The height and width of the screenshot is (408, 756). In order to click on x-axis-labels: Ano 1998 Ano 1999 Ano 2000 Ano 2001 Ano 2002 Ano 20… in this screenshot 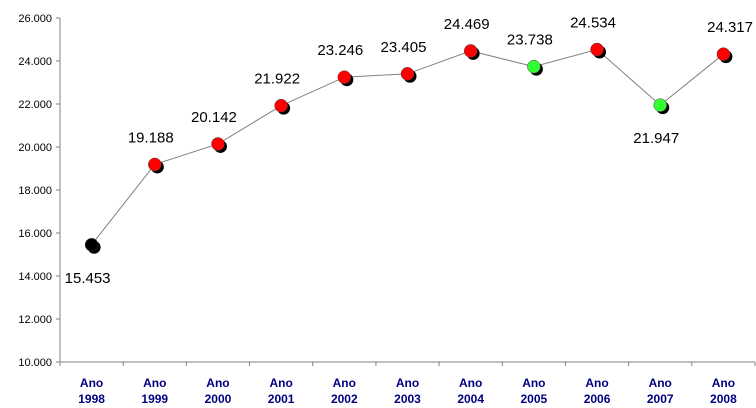, I will do `click(407, 391)`.